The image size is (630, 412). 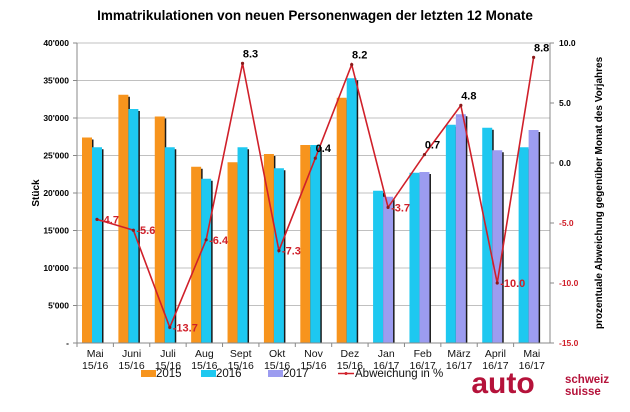 What do you see at coordinates (56, 118) in the screenshot?
I see `y-tick-label: 30'000` at bounding box center [56, 118].